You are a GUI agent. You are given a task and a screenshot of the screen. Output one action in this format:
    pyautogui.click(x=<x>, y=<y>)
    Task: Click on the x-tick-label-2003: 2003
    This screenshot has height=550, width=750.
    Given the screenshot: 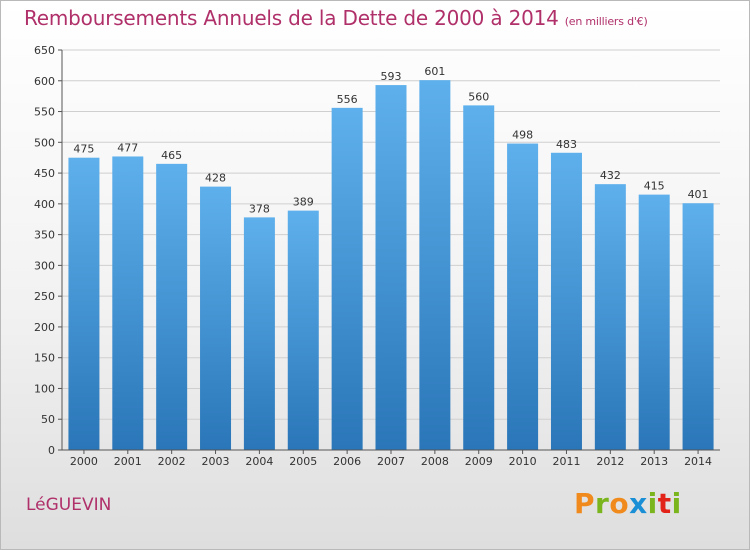 What is the action you would take?
    pyautogui.click(x=216, y=461)
    